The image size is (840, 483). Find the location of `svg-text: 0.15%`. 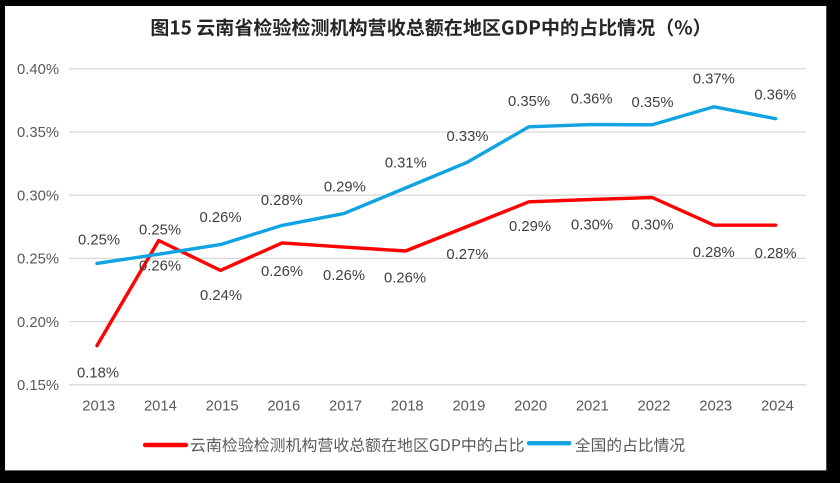

svg-text: 0.15% is located at coordinates (38, 386).